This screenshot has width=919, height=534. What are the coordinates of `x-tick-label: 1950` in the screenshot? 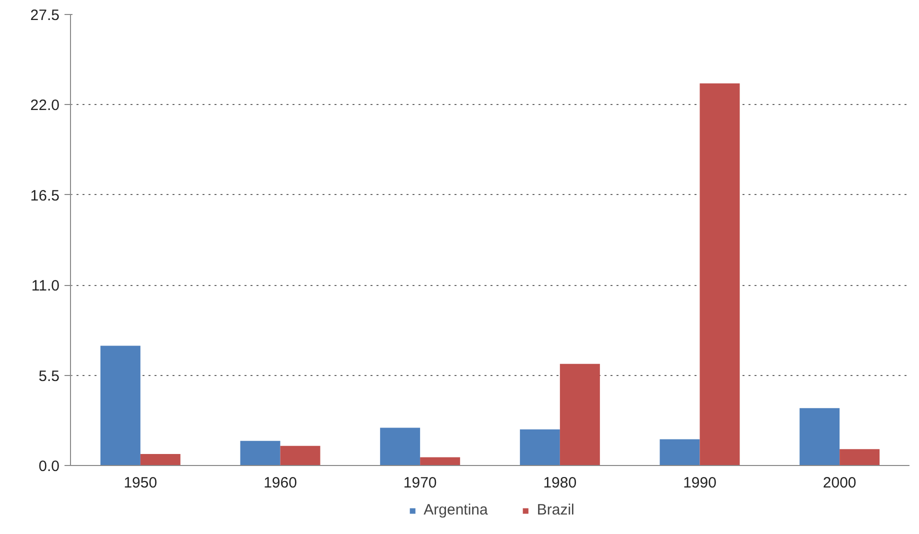 It's located at (141, 483).